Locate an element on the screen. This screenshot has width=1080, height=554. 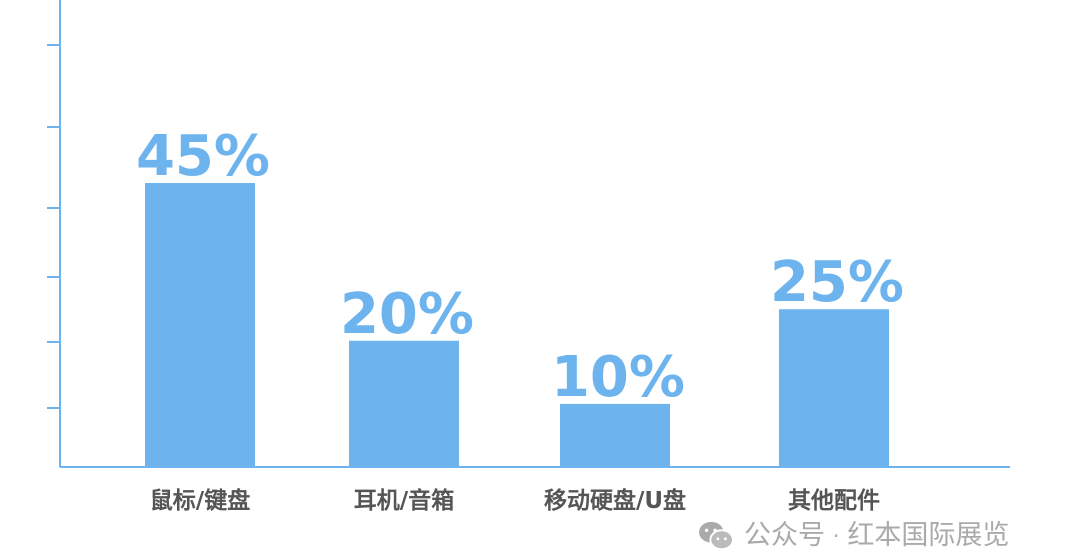
data-label: 20% is located at coordinates (407, 314).